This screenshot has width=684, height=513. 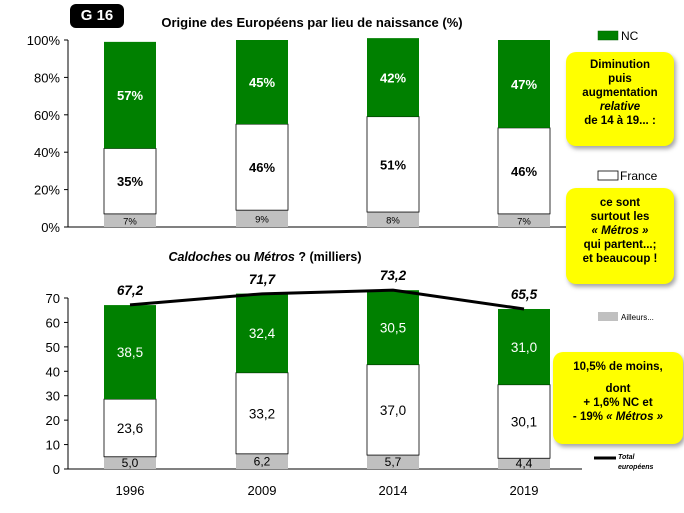 What do you see at coordinates (524, 421) in the screenshot?
I see `bottom-chart-data-label: 30,1` at bounding box center [524, 421].